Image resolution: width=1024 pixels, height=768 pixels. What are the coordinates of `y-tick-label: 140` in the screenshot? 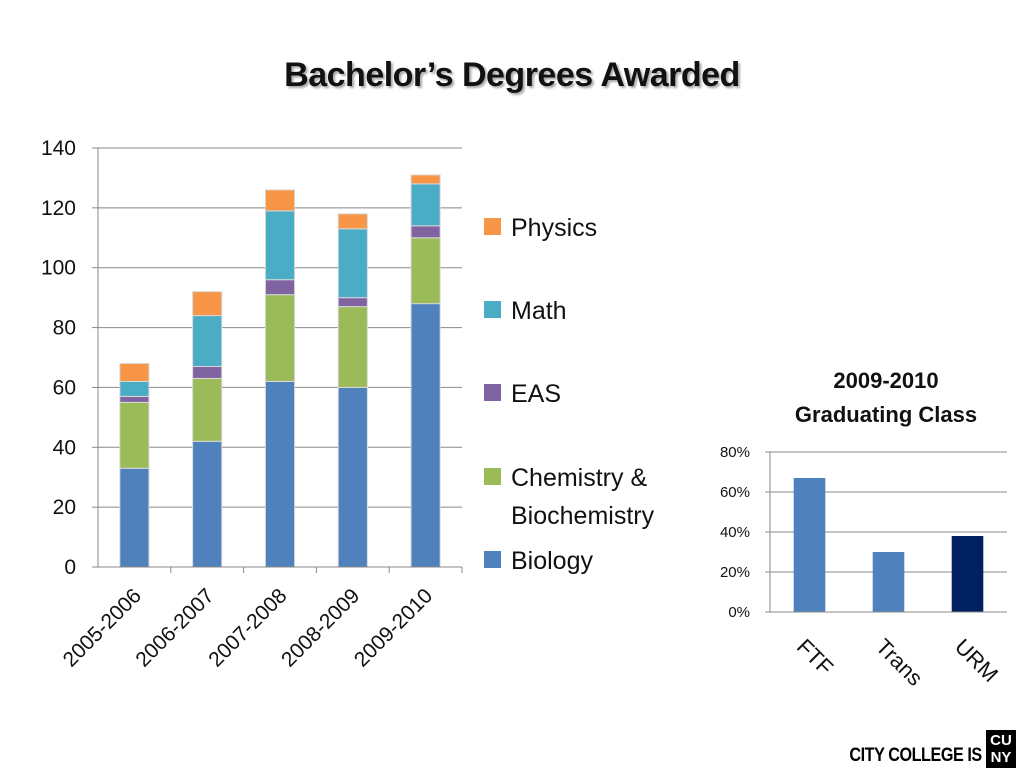 It's located at (58, 148).